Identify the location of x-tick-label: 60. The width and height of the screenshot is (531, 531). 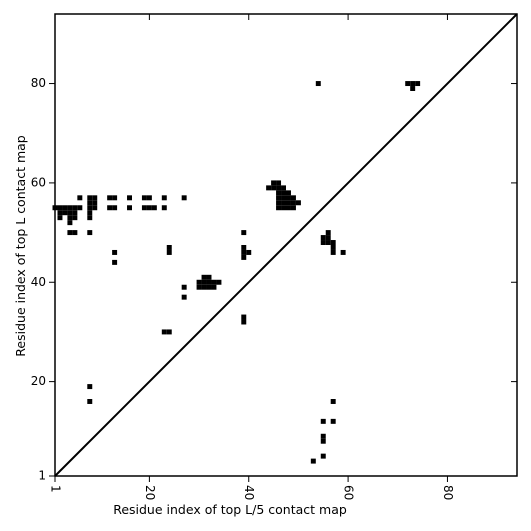
(349, 492).